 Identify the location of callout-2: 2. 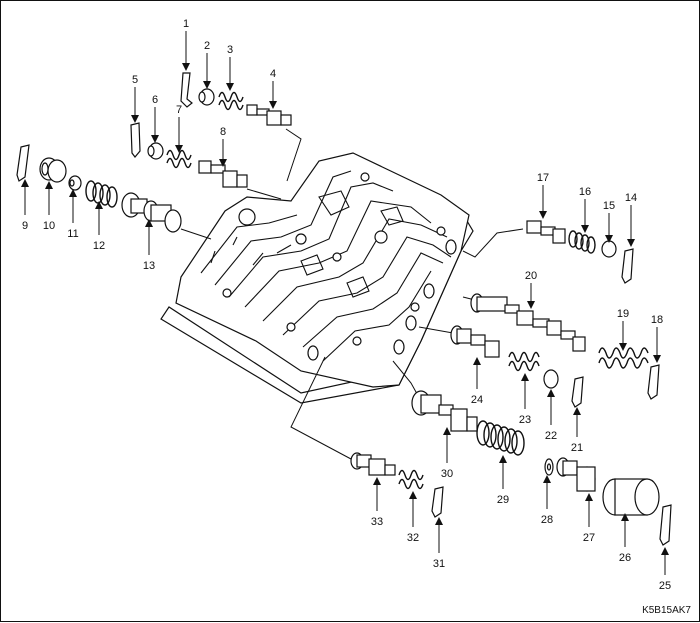
(207, 46).